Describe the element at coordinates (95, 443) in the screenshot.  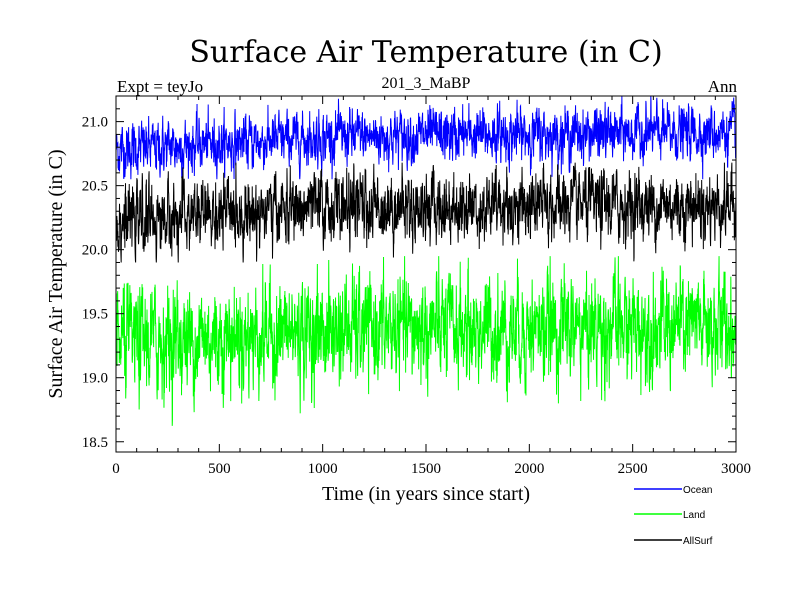
I see `y-tick-label: 18.5` at that location.